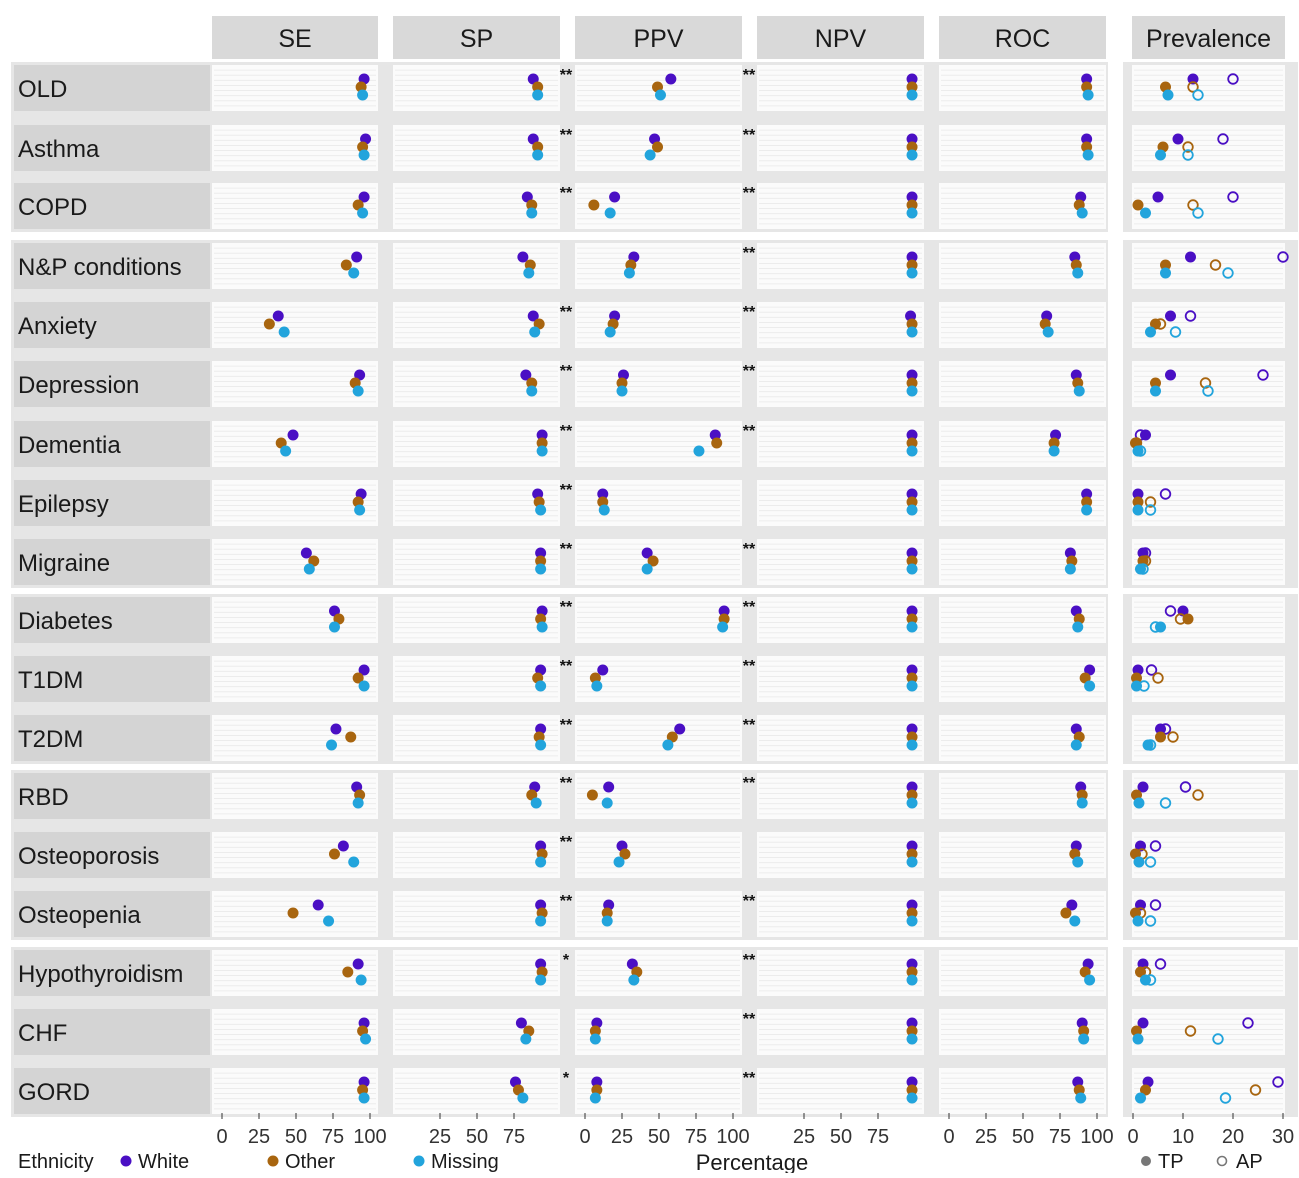  I want to click on row-label: Depression, so click(78, 385).